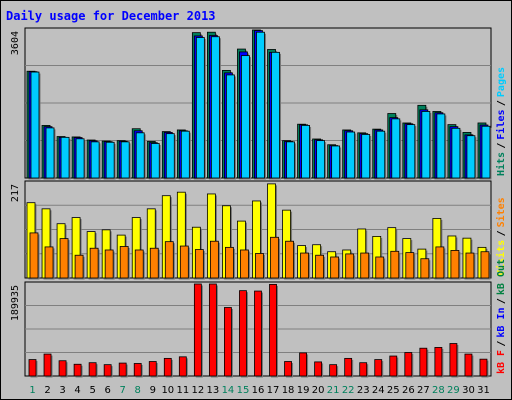 The image size is (512, 400). Describe the element at coordinates (77, 390) in the screenshot. I see `x-tick-label: 4` at that location.